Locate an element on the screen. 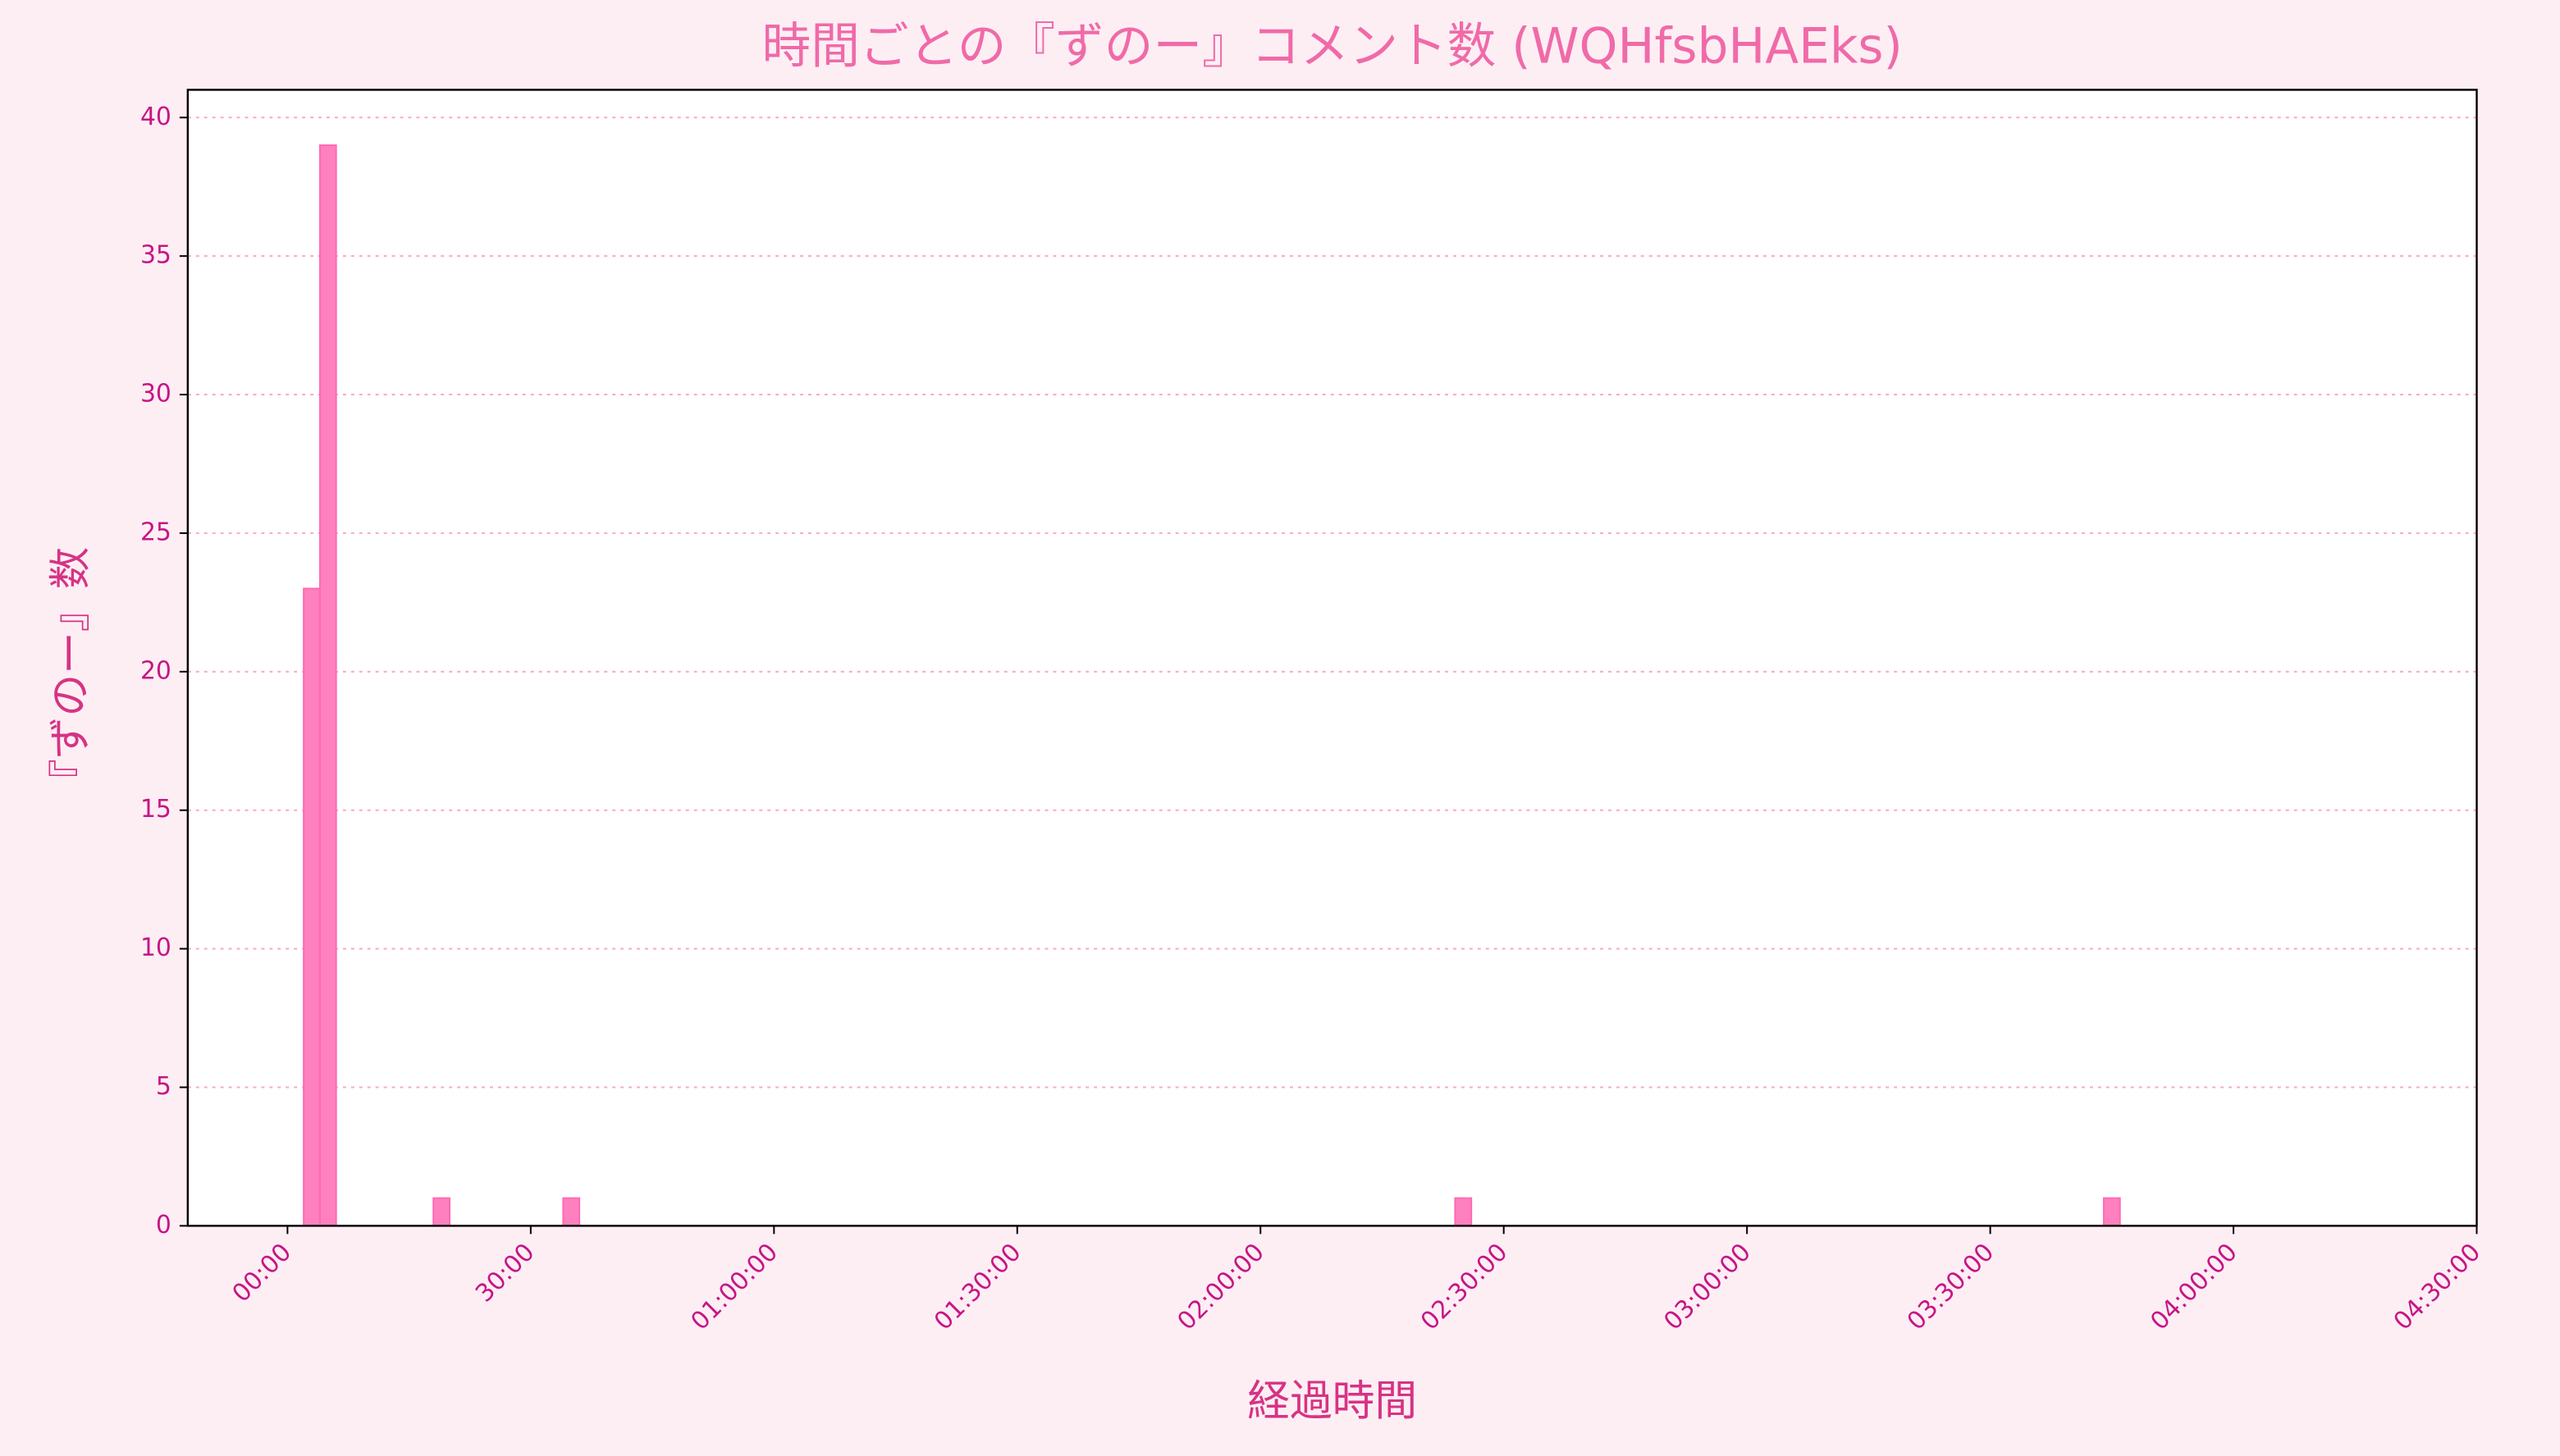  chart-title: 時間ごとの『ずのー』コメント数 (WQHfsbHAEks) is located at coordinates (1332, 46).